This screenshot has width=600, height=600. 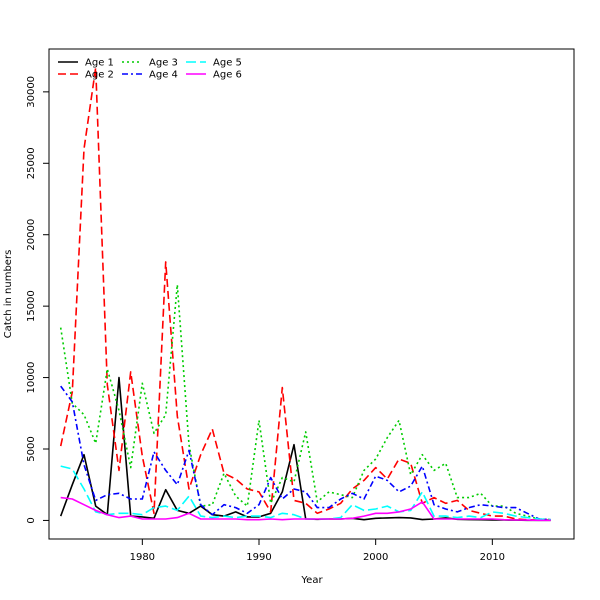 What do you see at coordinates (31, 163) in the screenshot?
I see `y-tick-label-5: 25000` at bounding box center [31, 163].